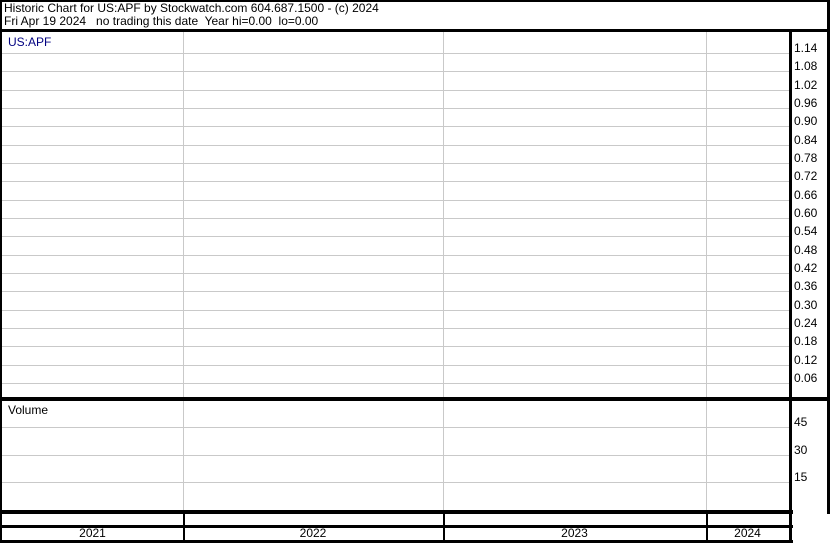  What do you see at coordinates (806, 268) in the screenshot?
I see `price-tick-label: 0.42` at bounding box center [806, 268].